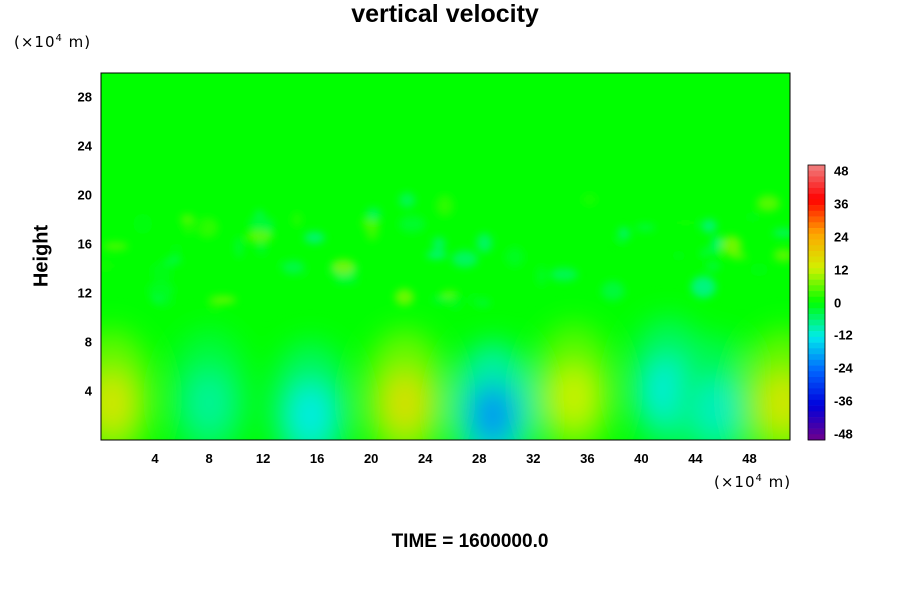 The height and width of the screenshot is (600, 900). What do you see at coordinates (84, 293) in the screenshot?
I see `y-tick-label: 12` at bounding box center [84, 293].